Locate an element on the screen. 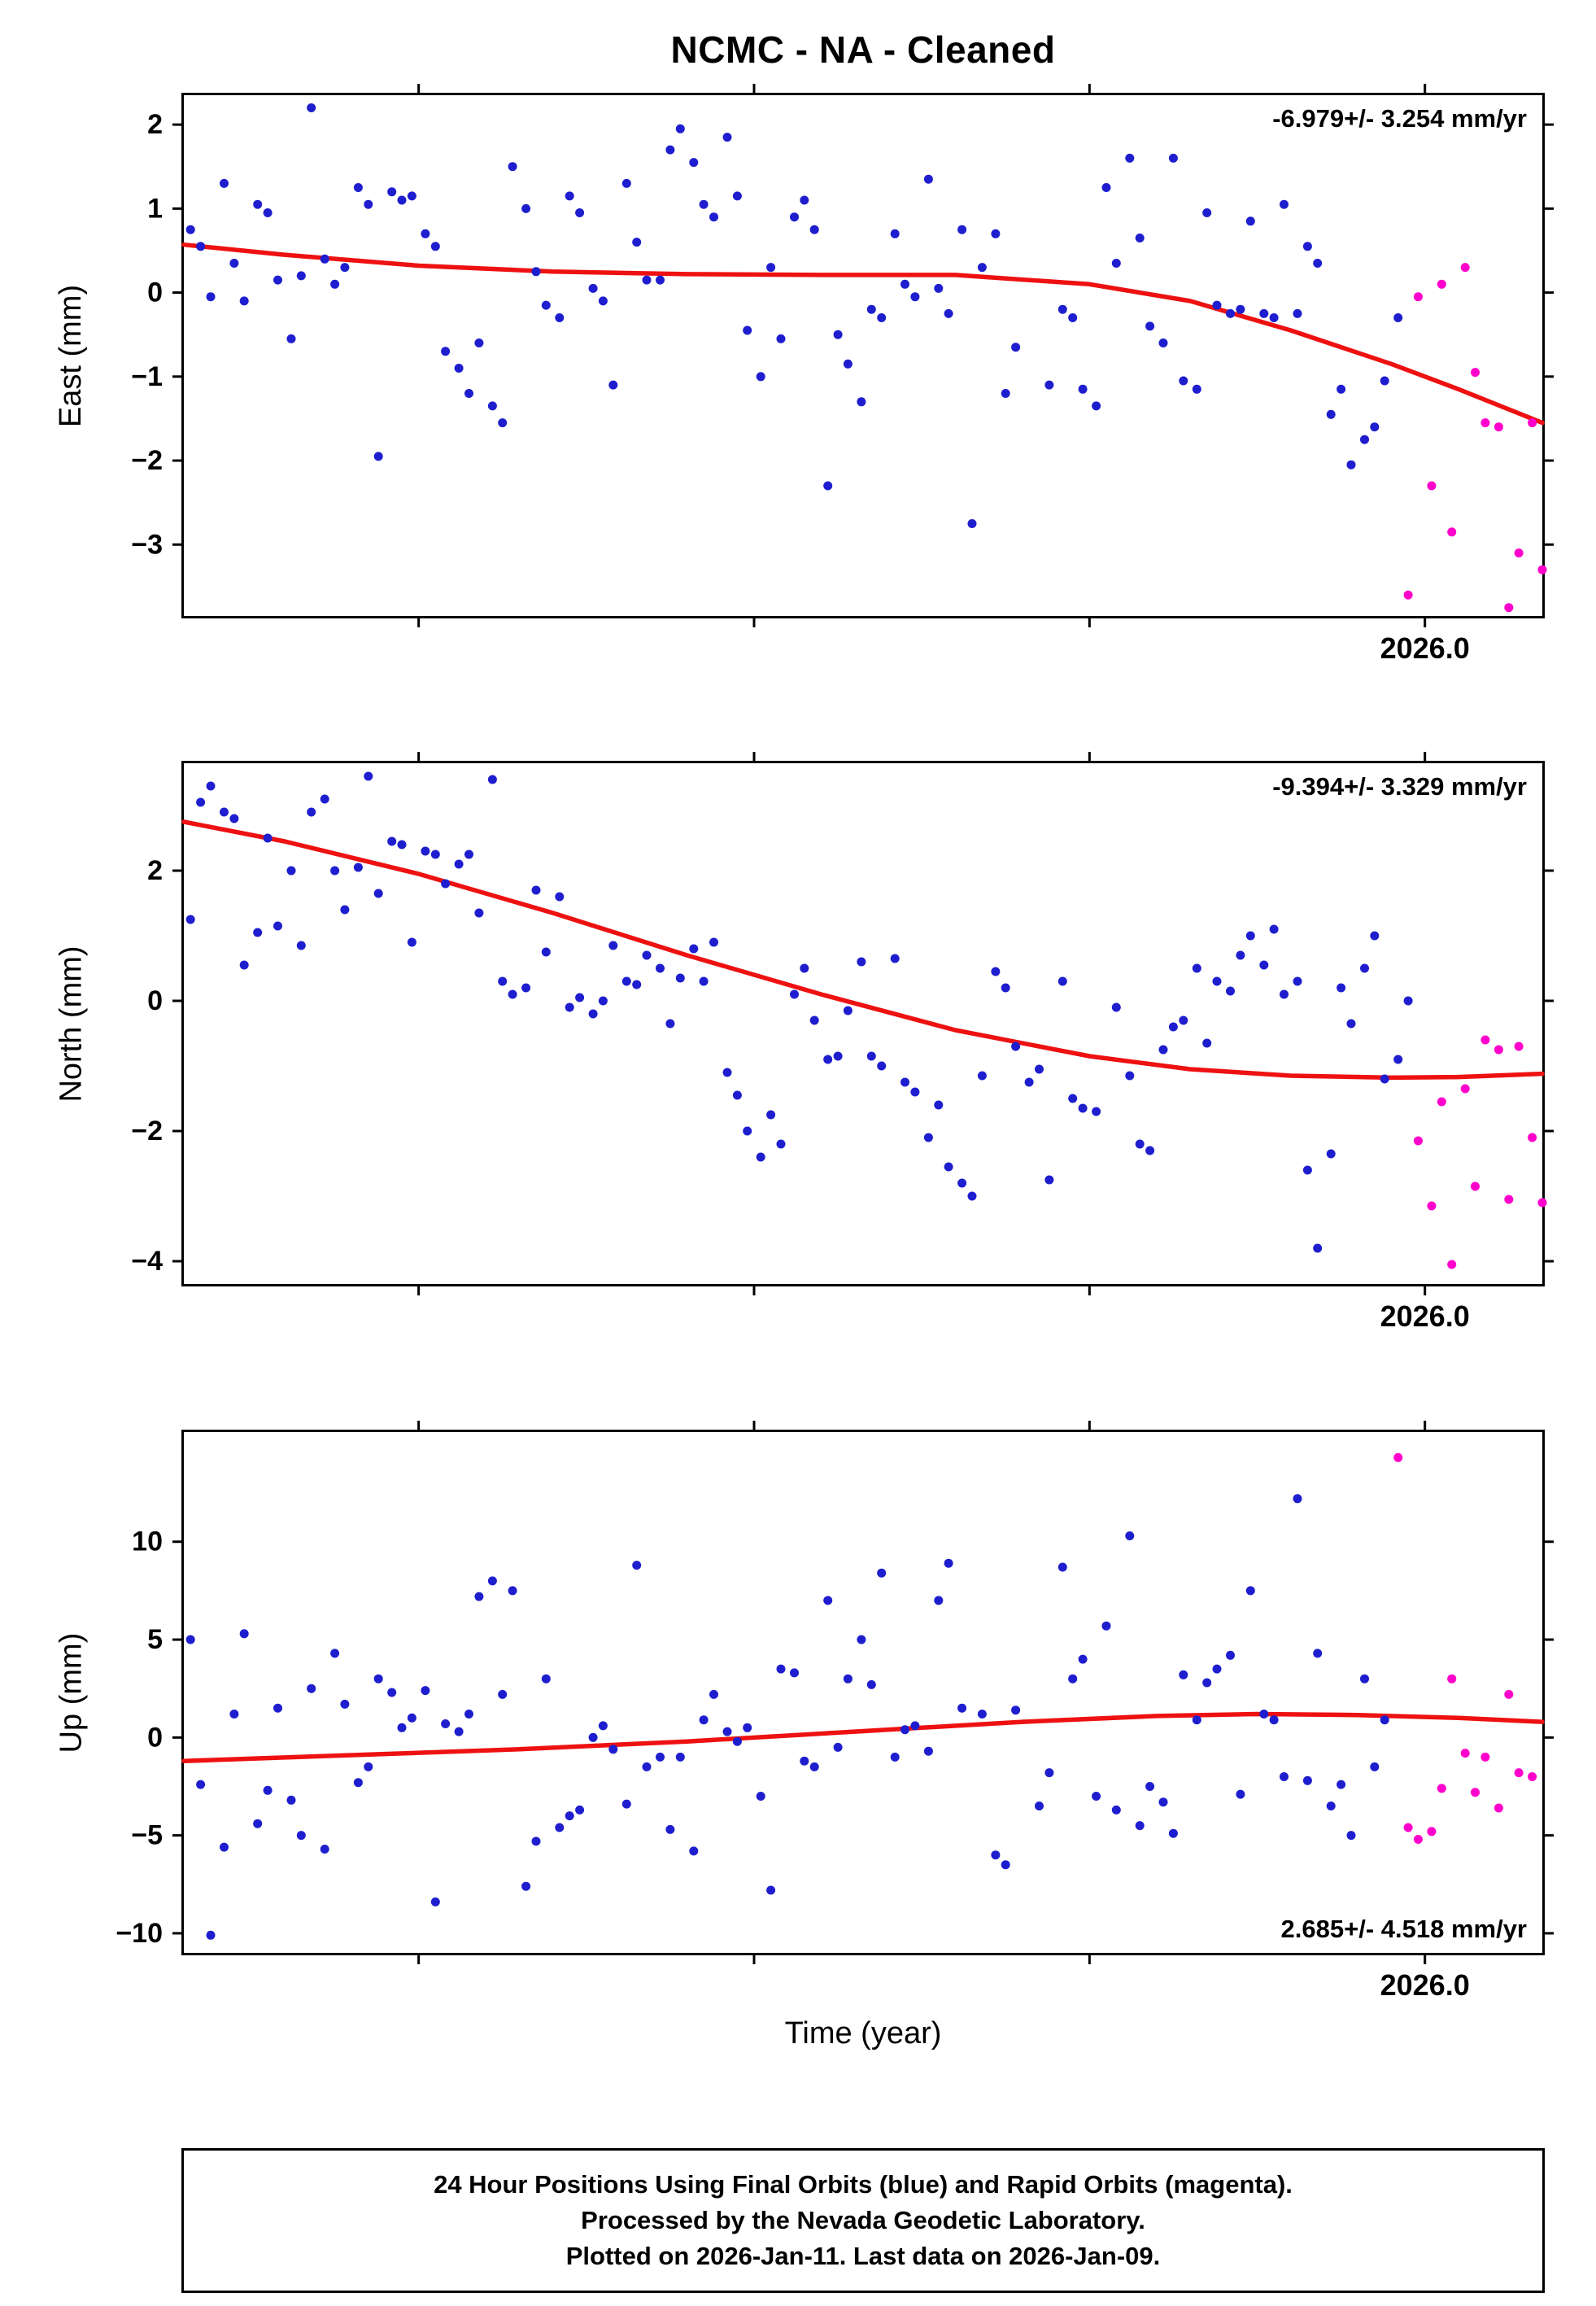 The height and width of the screenshot is (2306, 1596). y-tick-label: 10 is located at coordinates (147, 1541).